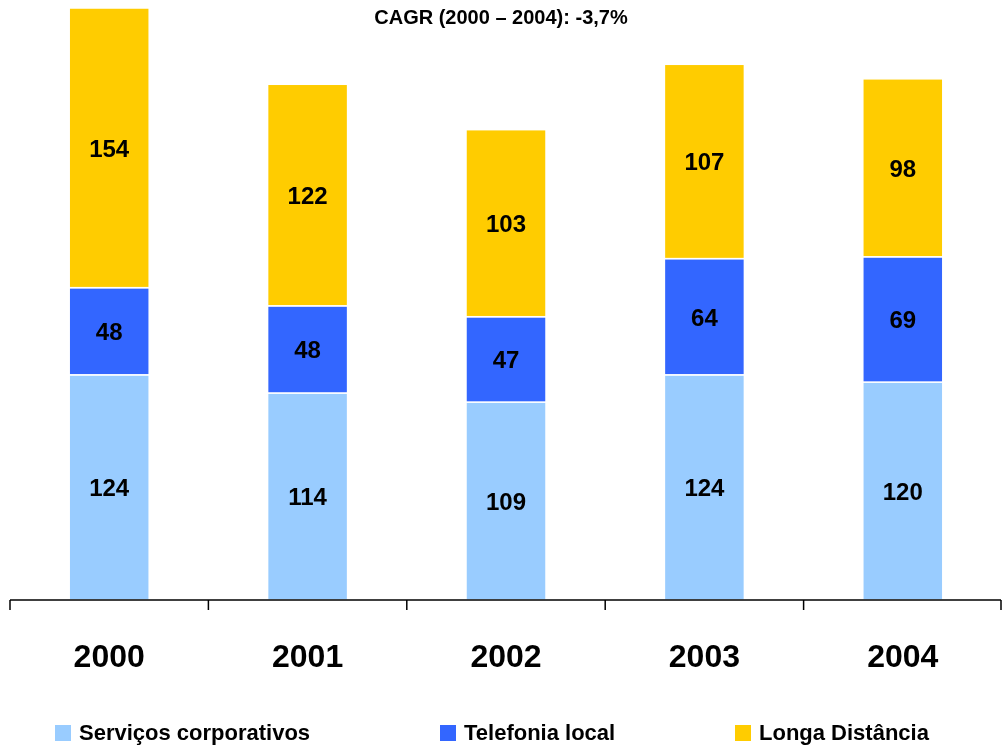 The image size is (1002, 753). Describe the element at coordinates (506, 656) in the screenshot. I see `x-tick-label: 2002` at that location.